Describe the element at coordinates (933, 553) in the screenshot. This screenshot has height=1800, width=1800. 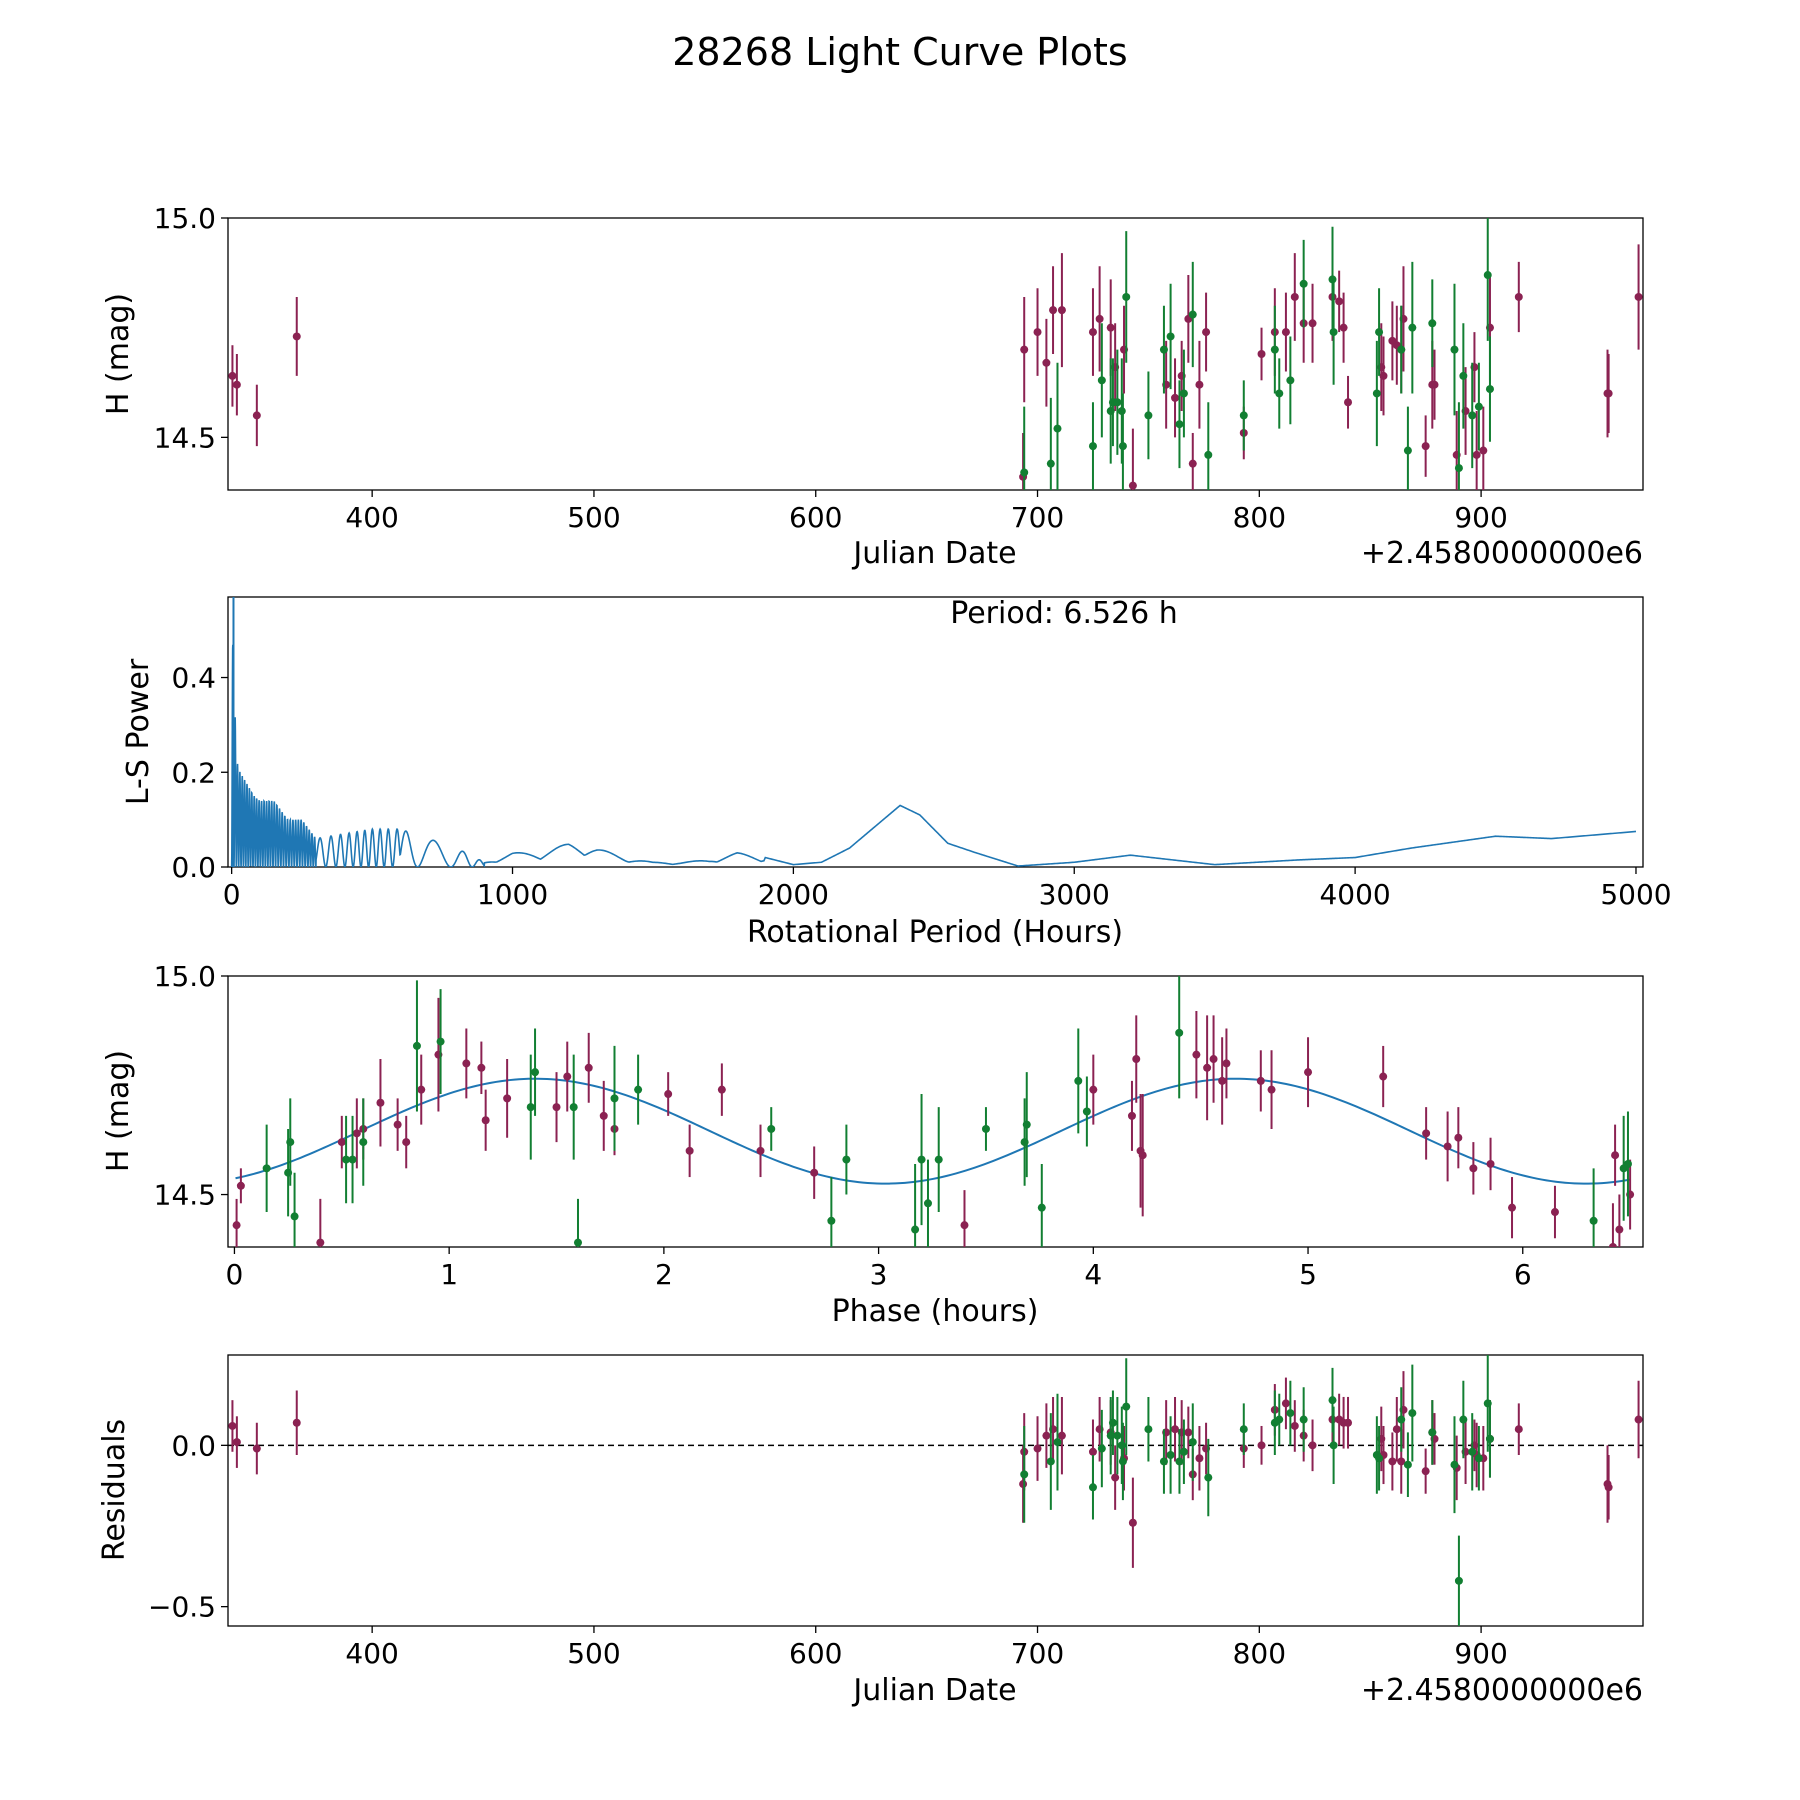
I see `lightcurve-x-label: Julian Date` at that location.